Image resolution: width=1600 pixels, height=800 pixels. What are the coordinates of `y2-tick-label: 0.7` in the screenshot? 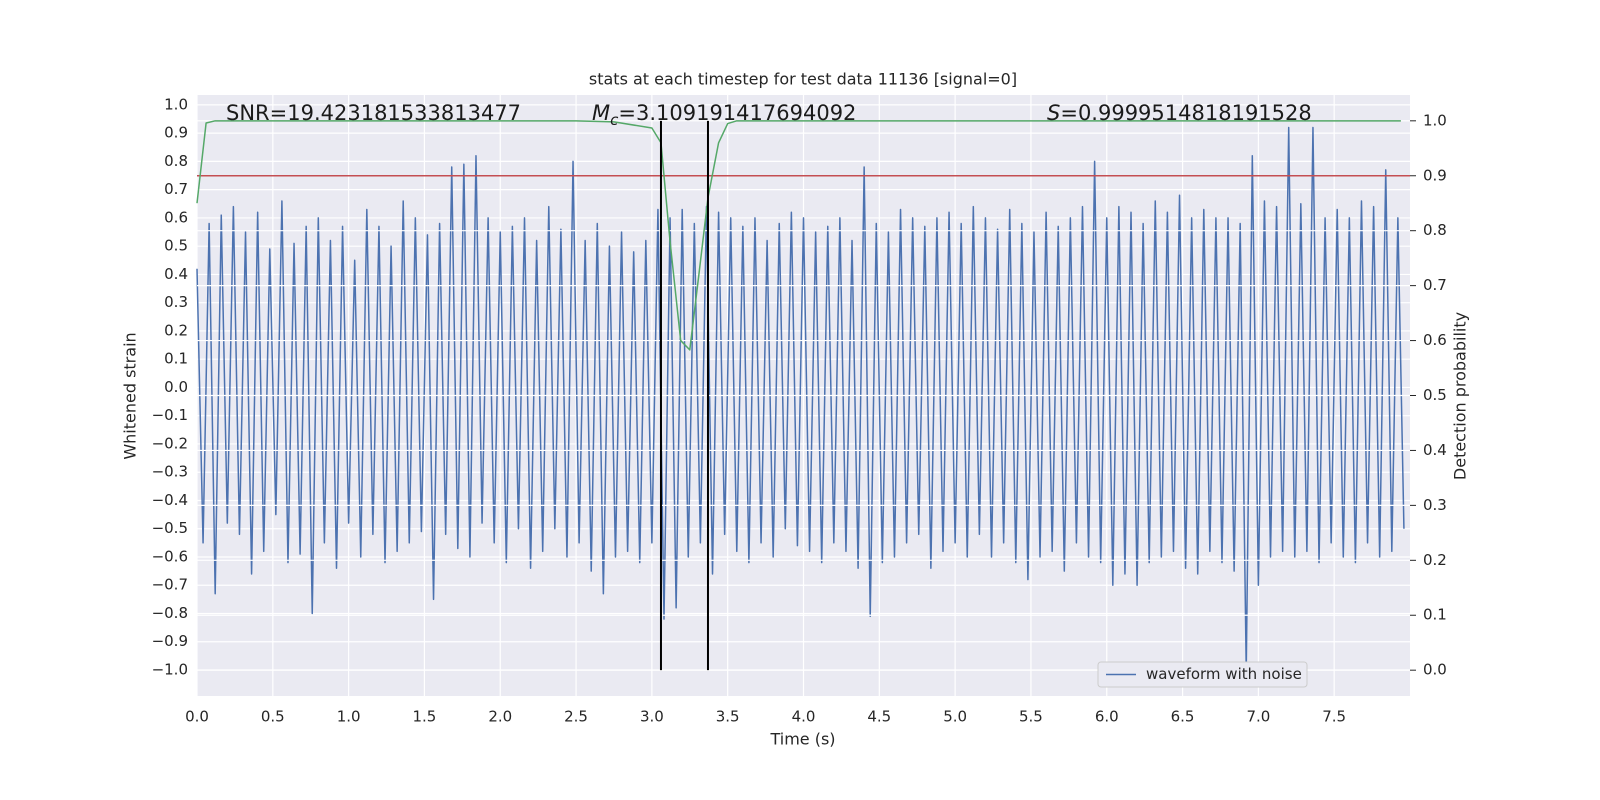 It's located at (1435, 285).